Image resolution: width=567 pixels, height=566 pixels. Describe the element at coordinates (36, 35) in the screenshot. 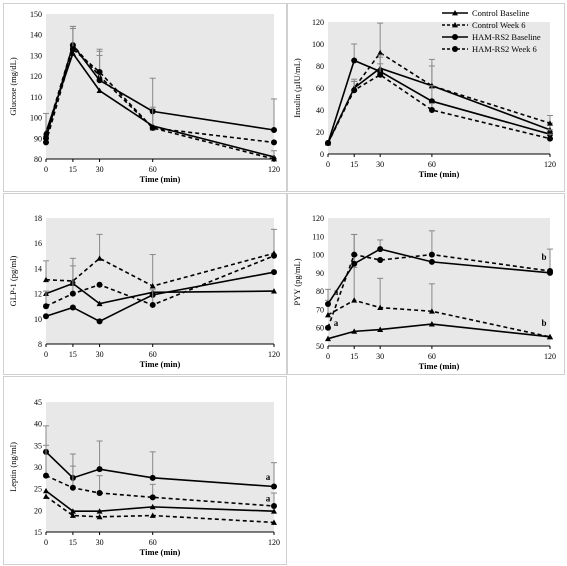

I see `y-tick-label: 140` at that location.